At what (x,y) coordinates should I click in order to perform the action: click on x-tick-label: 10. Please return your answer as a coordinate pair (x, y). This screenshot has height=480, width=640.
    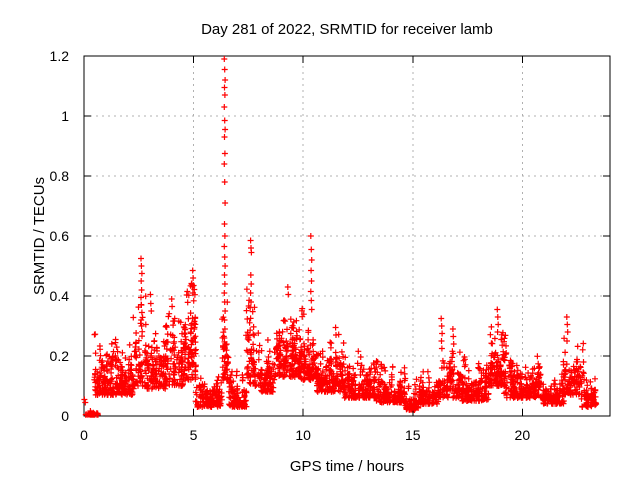
    Looking at the image, I should click on (303, 435).